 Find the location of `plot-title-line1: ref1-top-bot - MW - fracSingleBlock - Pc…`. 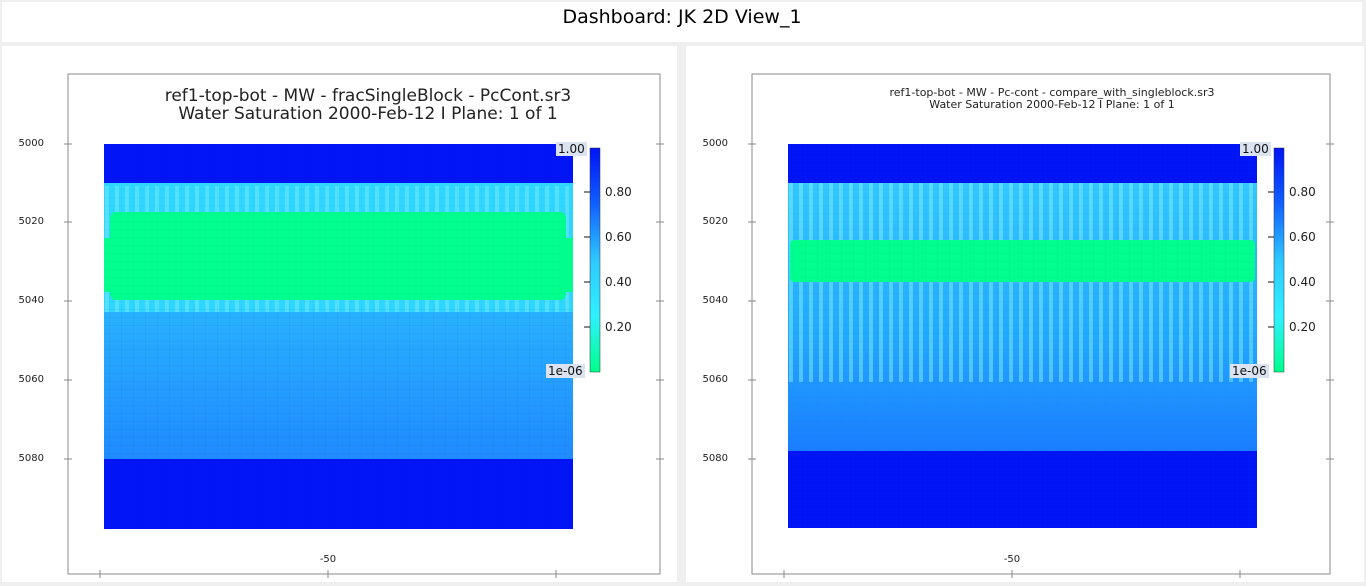

plot-title-line1: ref1-top-bot - MW - fracSingleBlock - Pc… is located at coordinates (368, 96).